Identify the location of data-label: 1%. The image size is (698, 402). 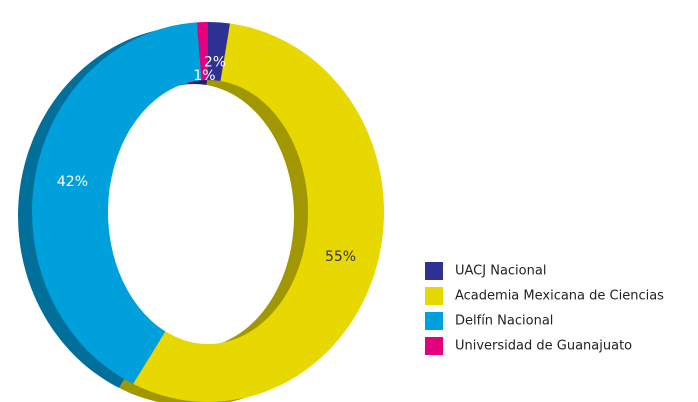
(204, 76).